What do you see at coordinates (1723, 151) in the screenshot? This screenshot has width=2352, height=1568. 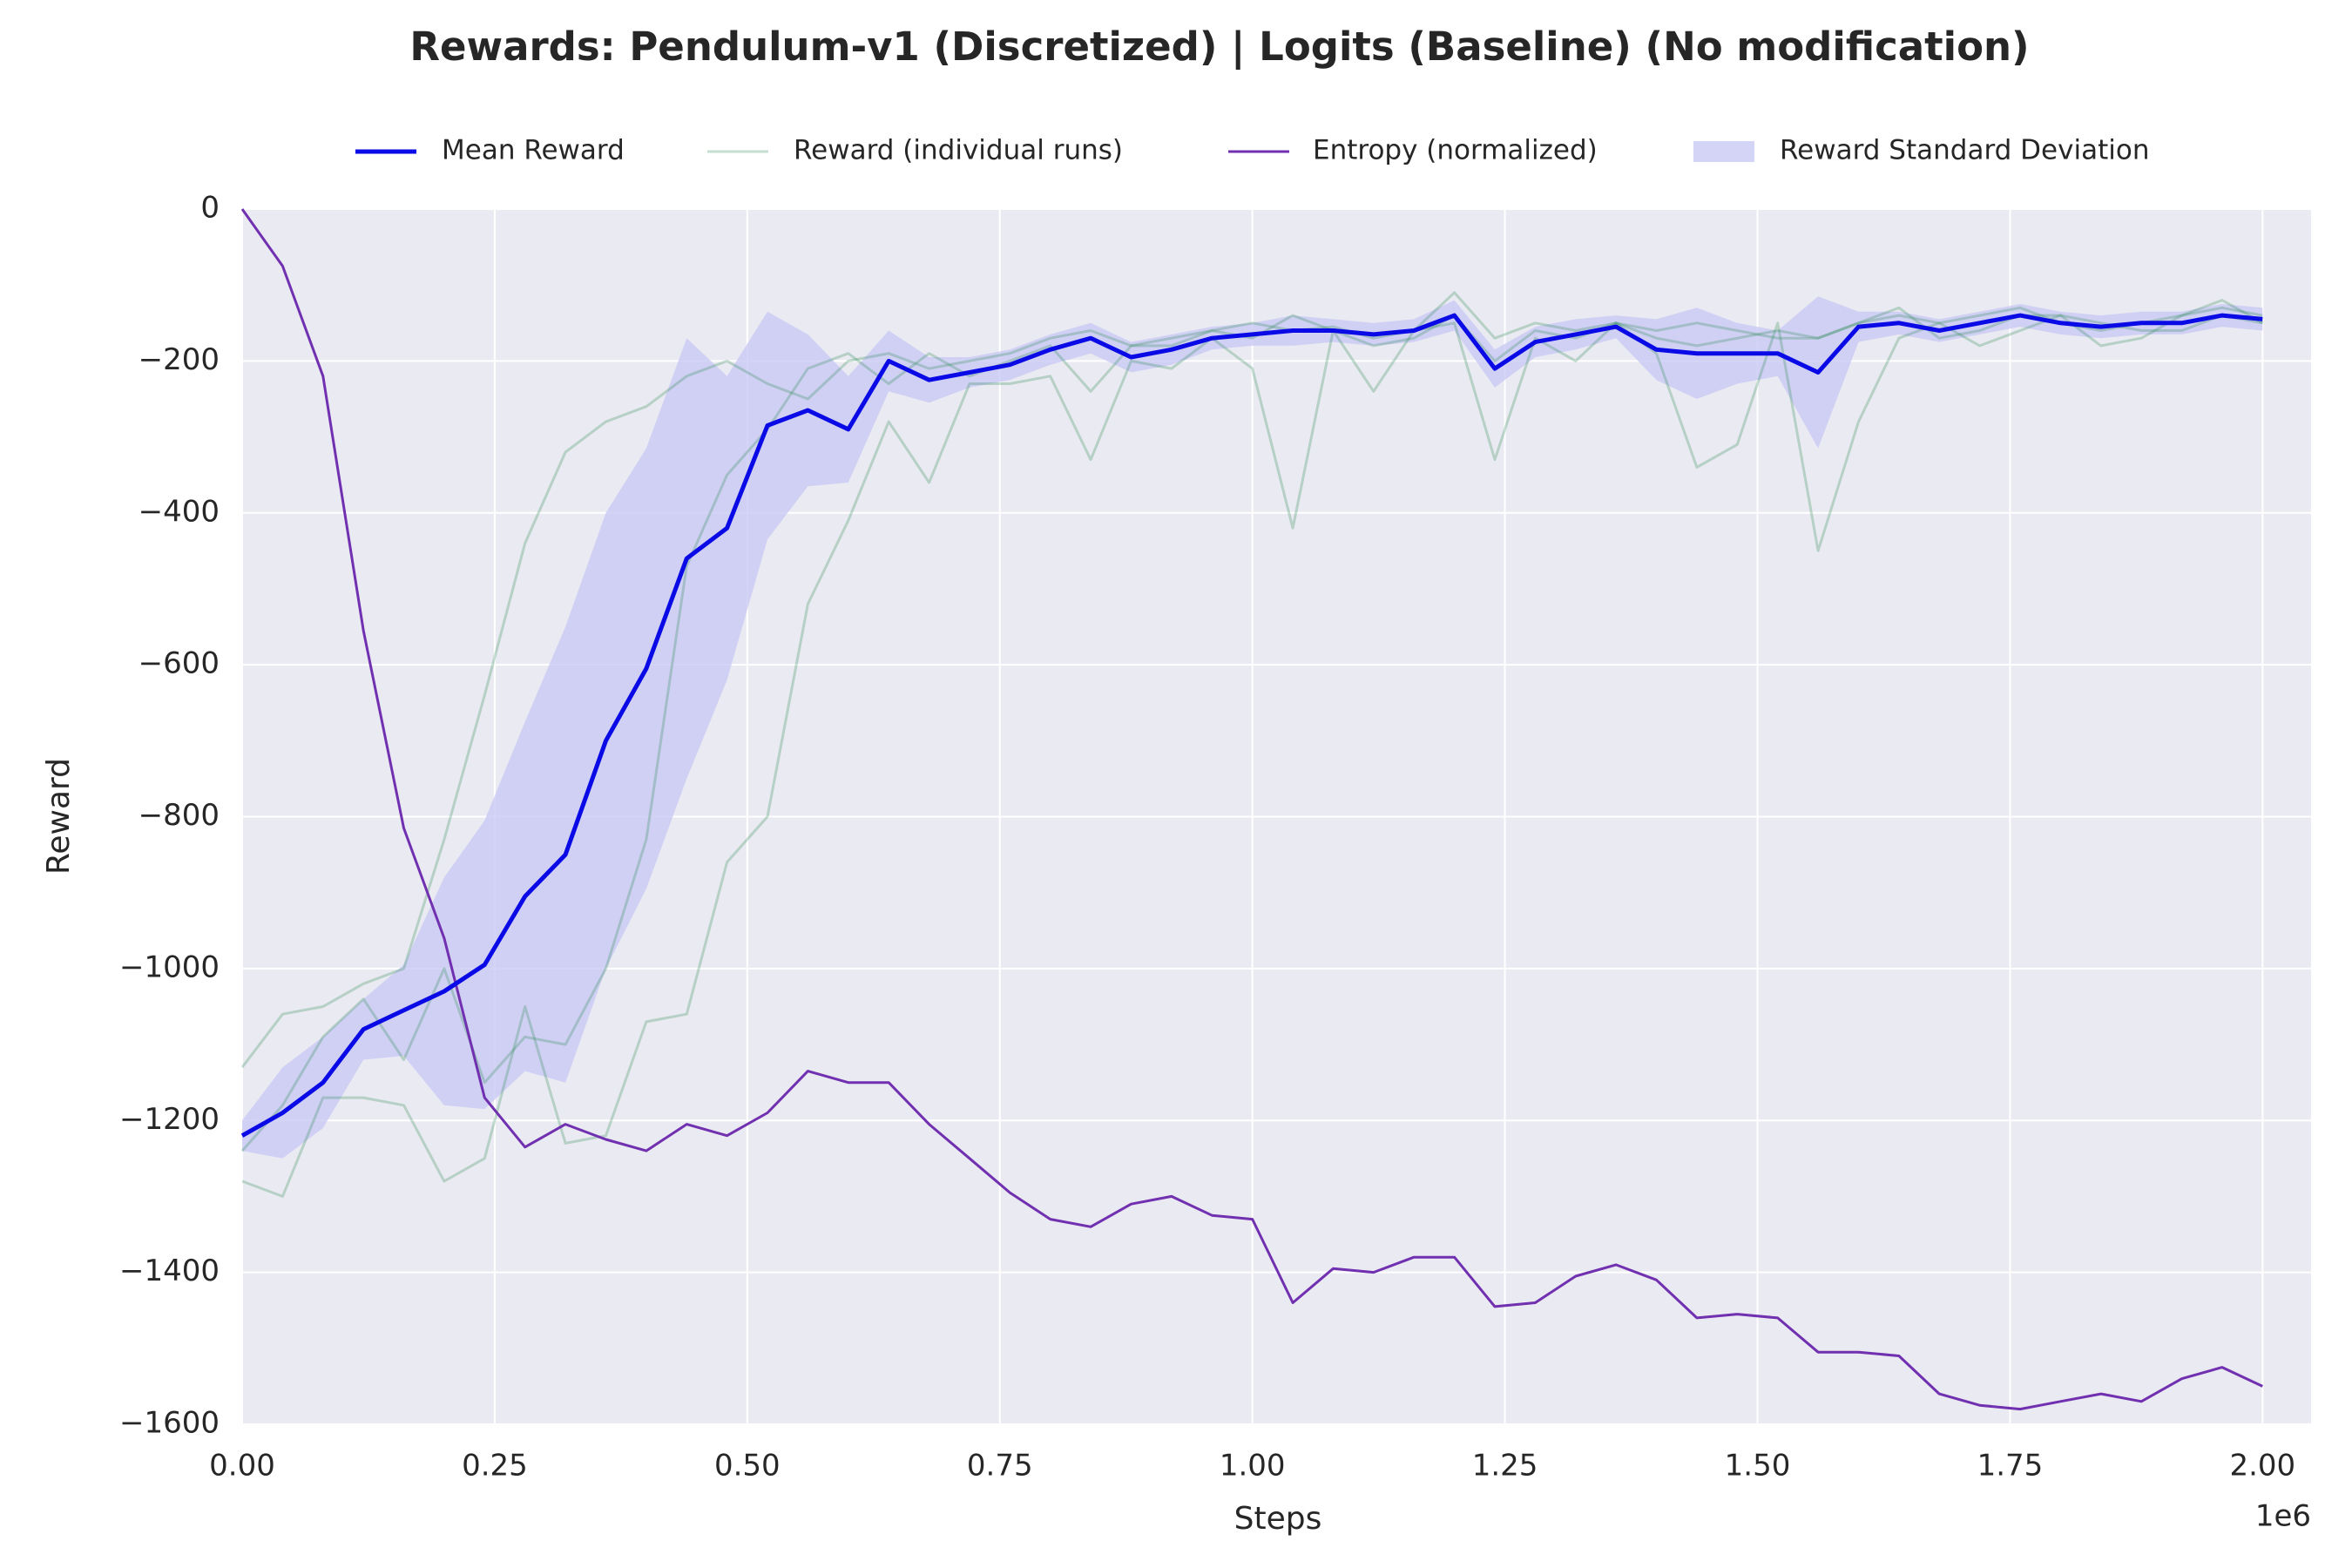 I see `legend-swatch` at bounding box center [1723, 151].